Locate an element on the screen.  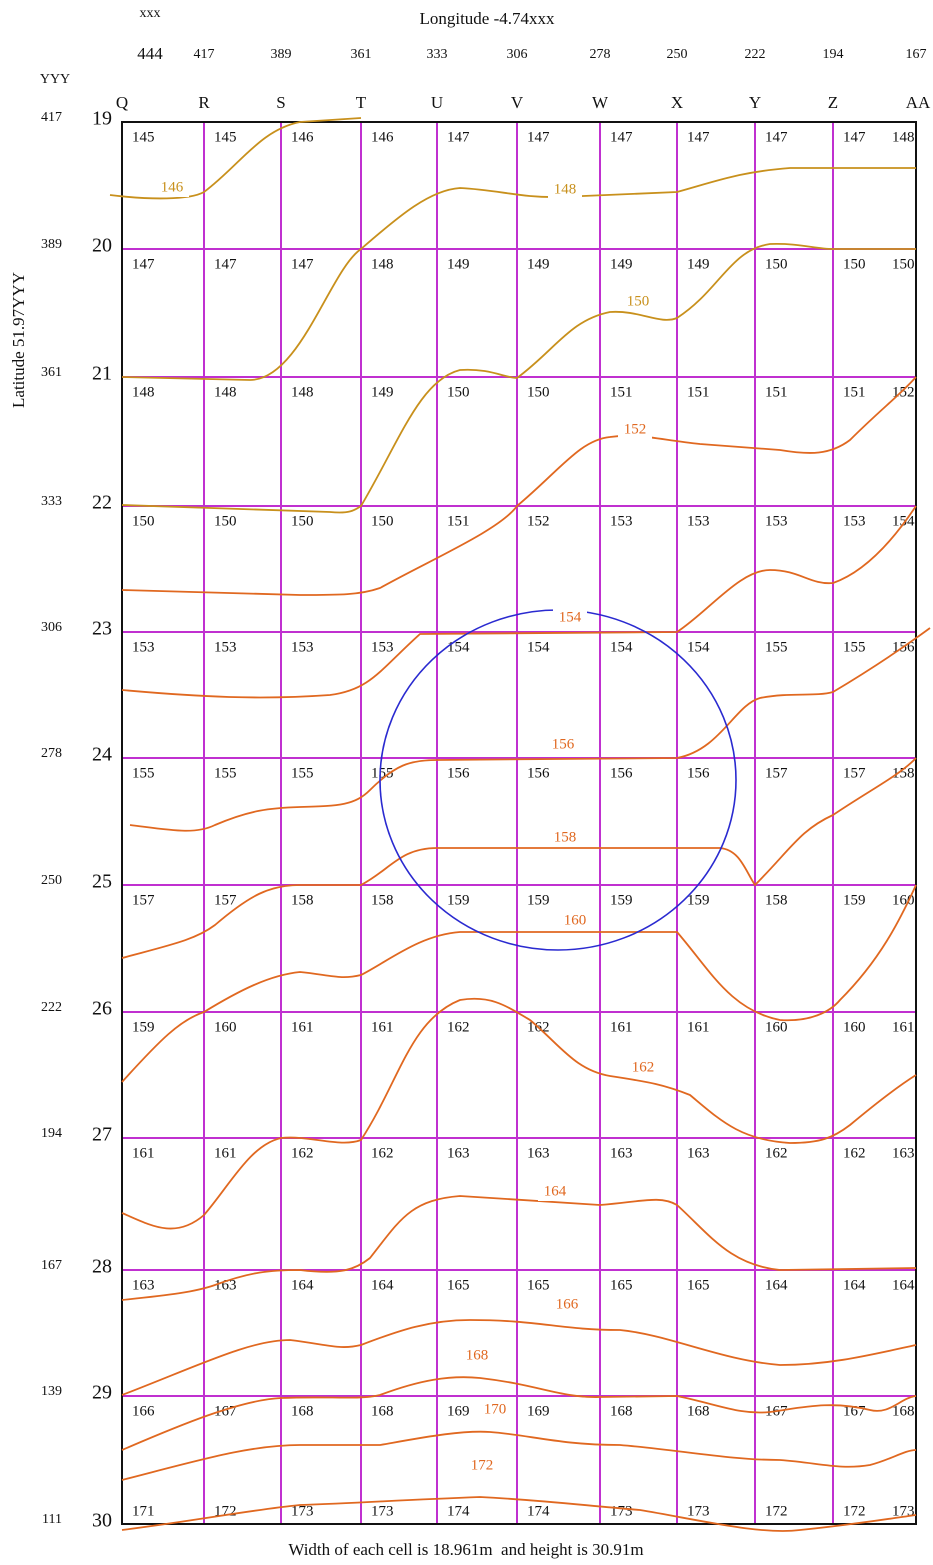
cell-value: 162 is located at coordinates (302, 1153).